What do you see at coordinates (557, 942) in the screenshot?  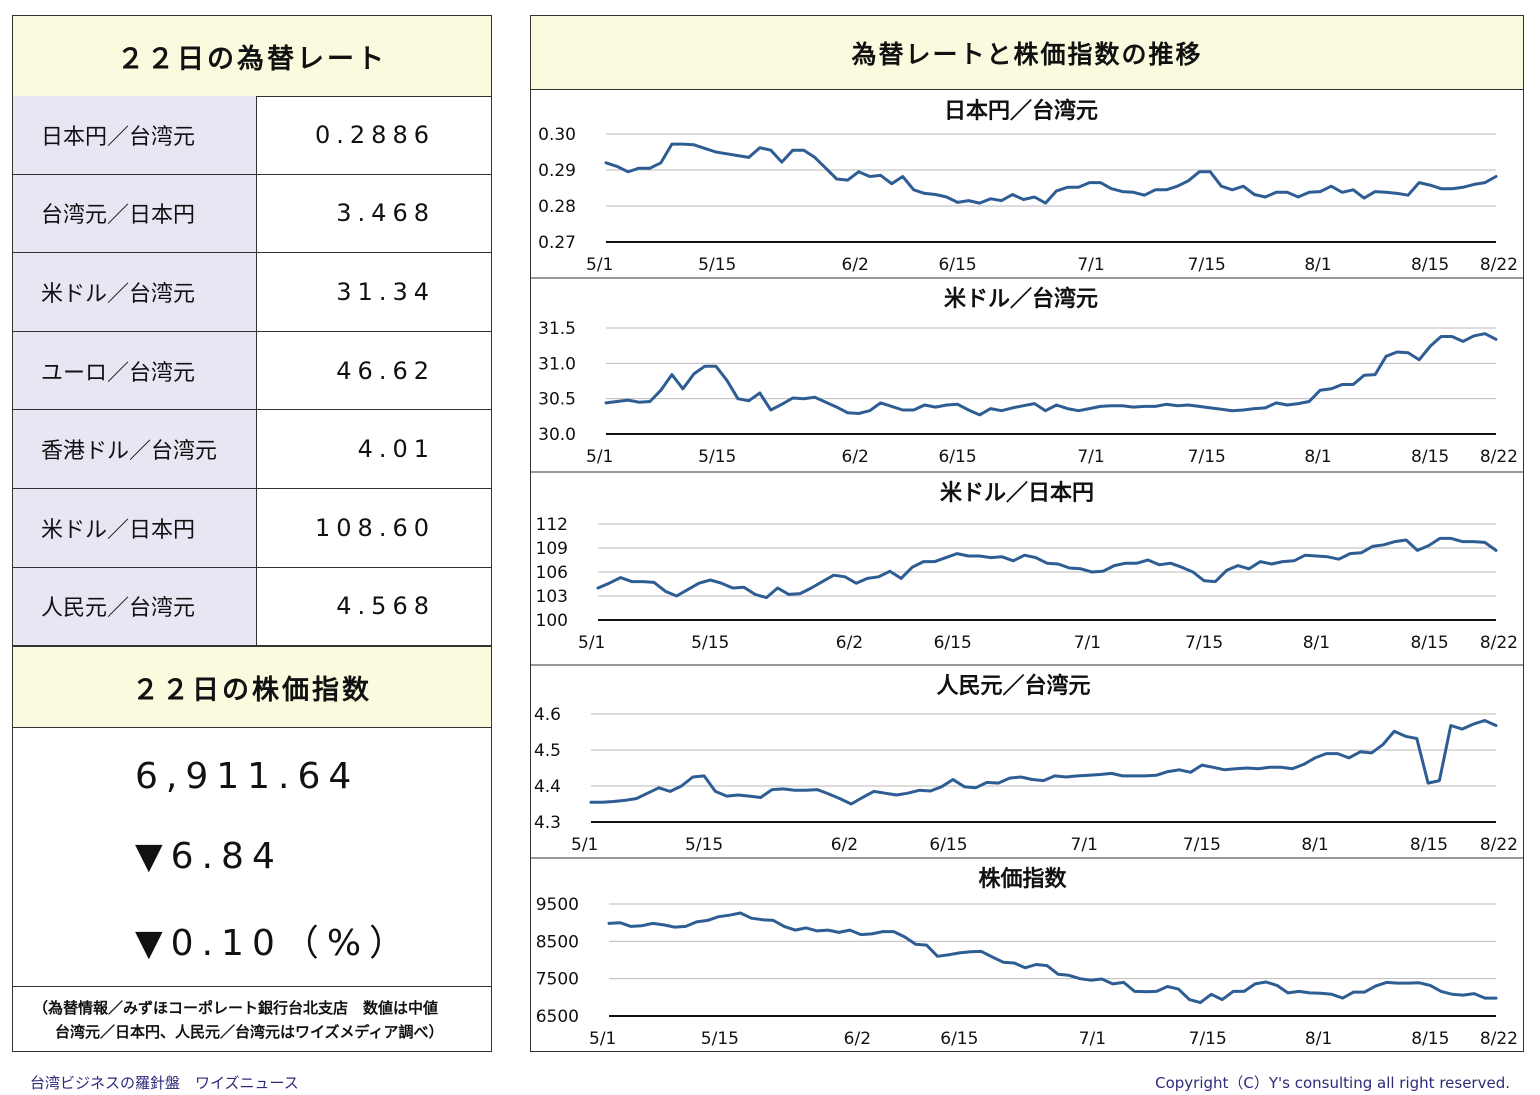 I see `y-tick-label: 8500` at bounding box center [557, 942].